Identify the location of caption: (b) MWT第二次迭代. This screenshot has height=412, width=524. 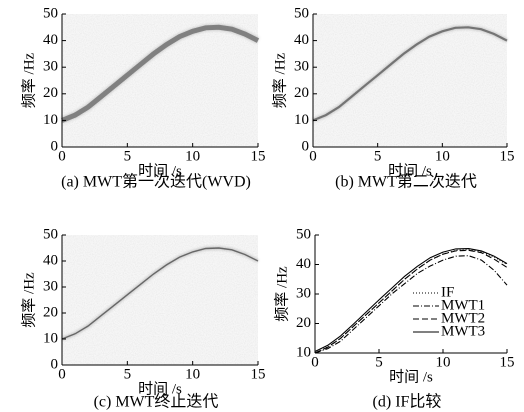
(406, 182).